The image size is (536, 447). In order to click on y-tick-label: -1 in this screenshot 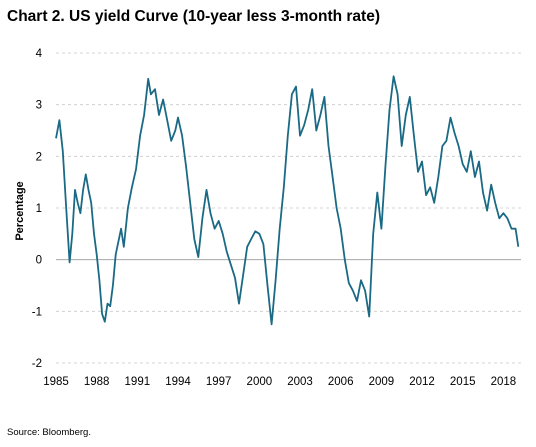, I will do `click(37, 312)`.